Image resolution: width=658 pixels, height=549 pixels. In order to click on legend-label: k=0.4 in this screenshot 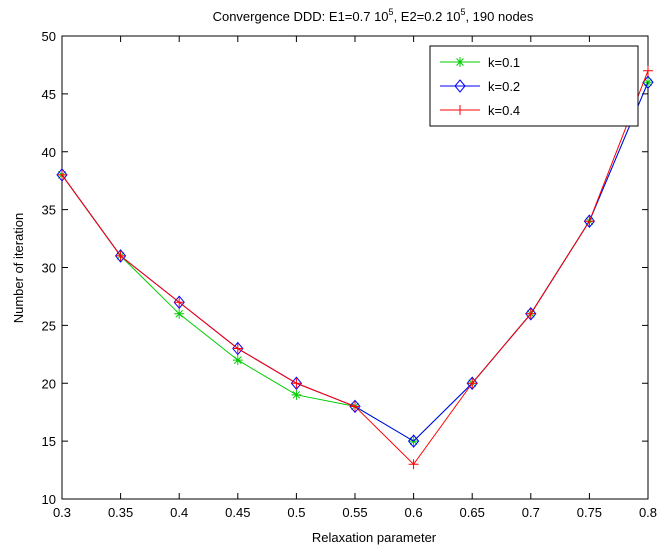, I will do `click(504, 110)`.